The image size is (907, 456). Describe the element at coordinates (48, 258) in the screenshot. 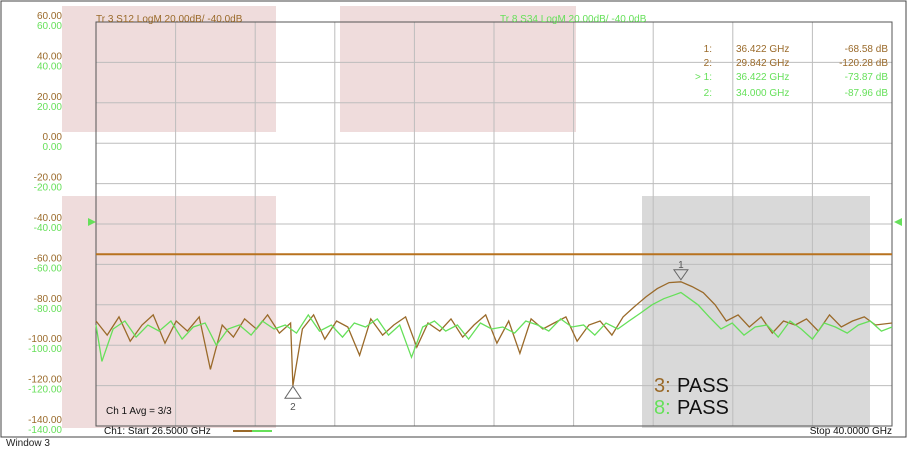

I see `y-tick-label-tr3: -60.00` at that location.